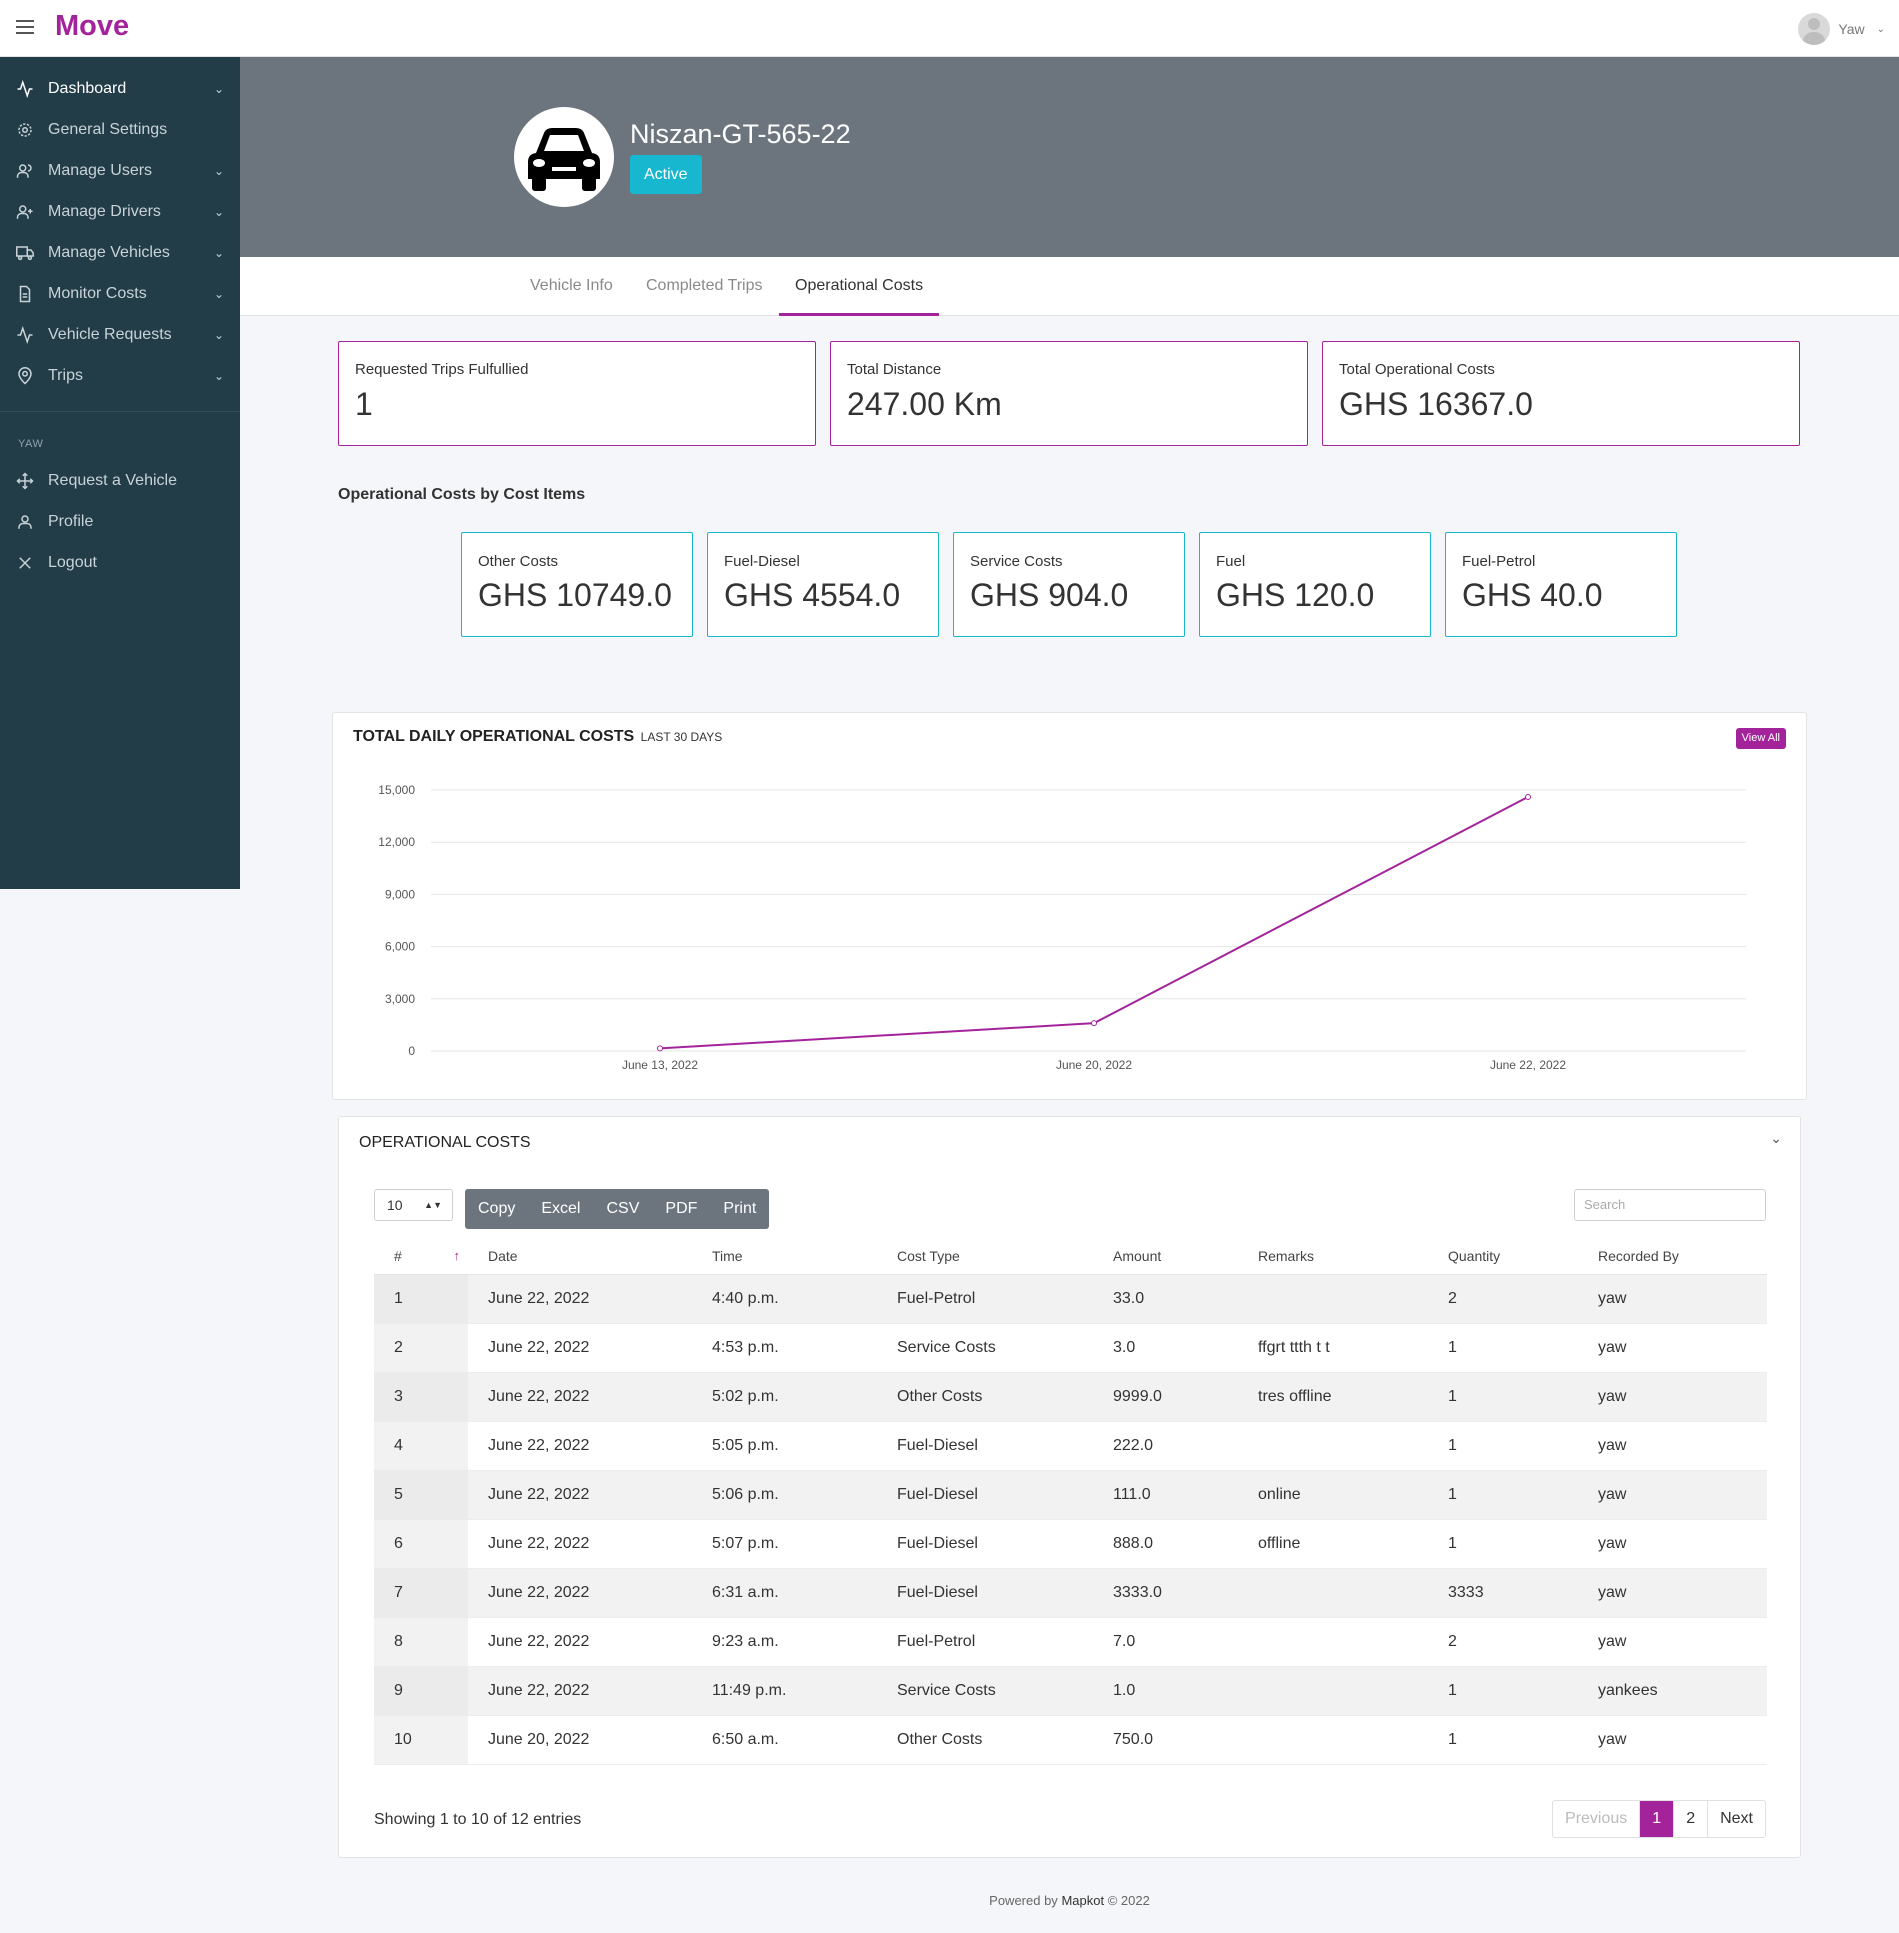  Describe the element at coordinates (1083, 1900) in the screenshot. I see `footer-brand-link: Mapkot` at that location.